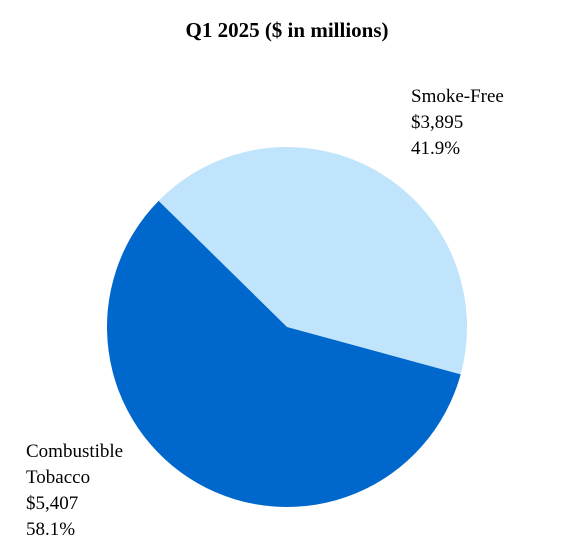  Describe the element at coordinates (287, 30) in the screenshot. I see `chart-title: Q1 2025 ($ in millions)` at that location.